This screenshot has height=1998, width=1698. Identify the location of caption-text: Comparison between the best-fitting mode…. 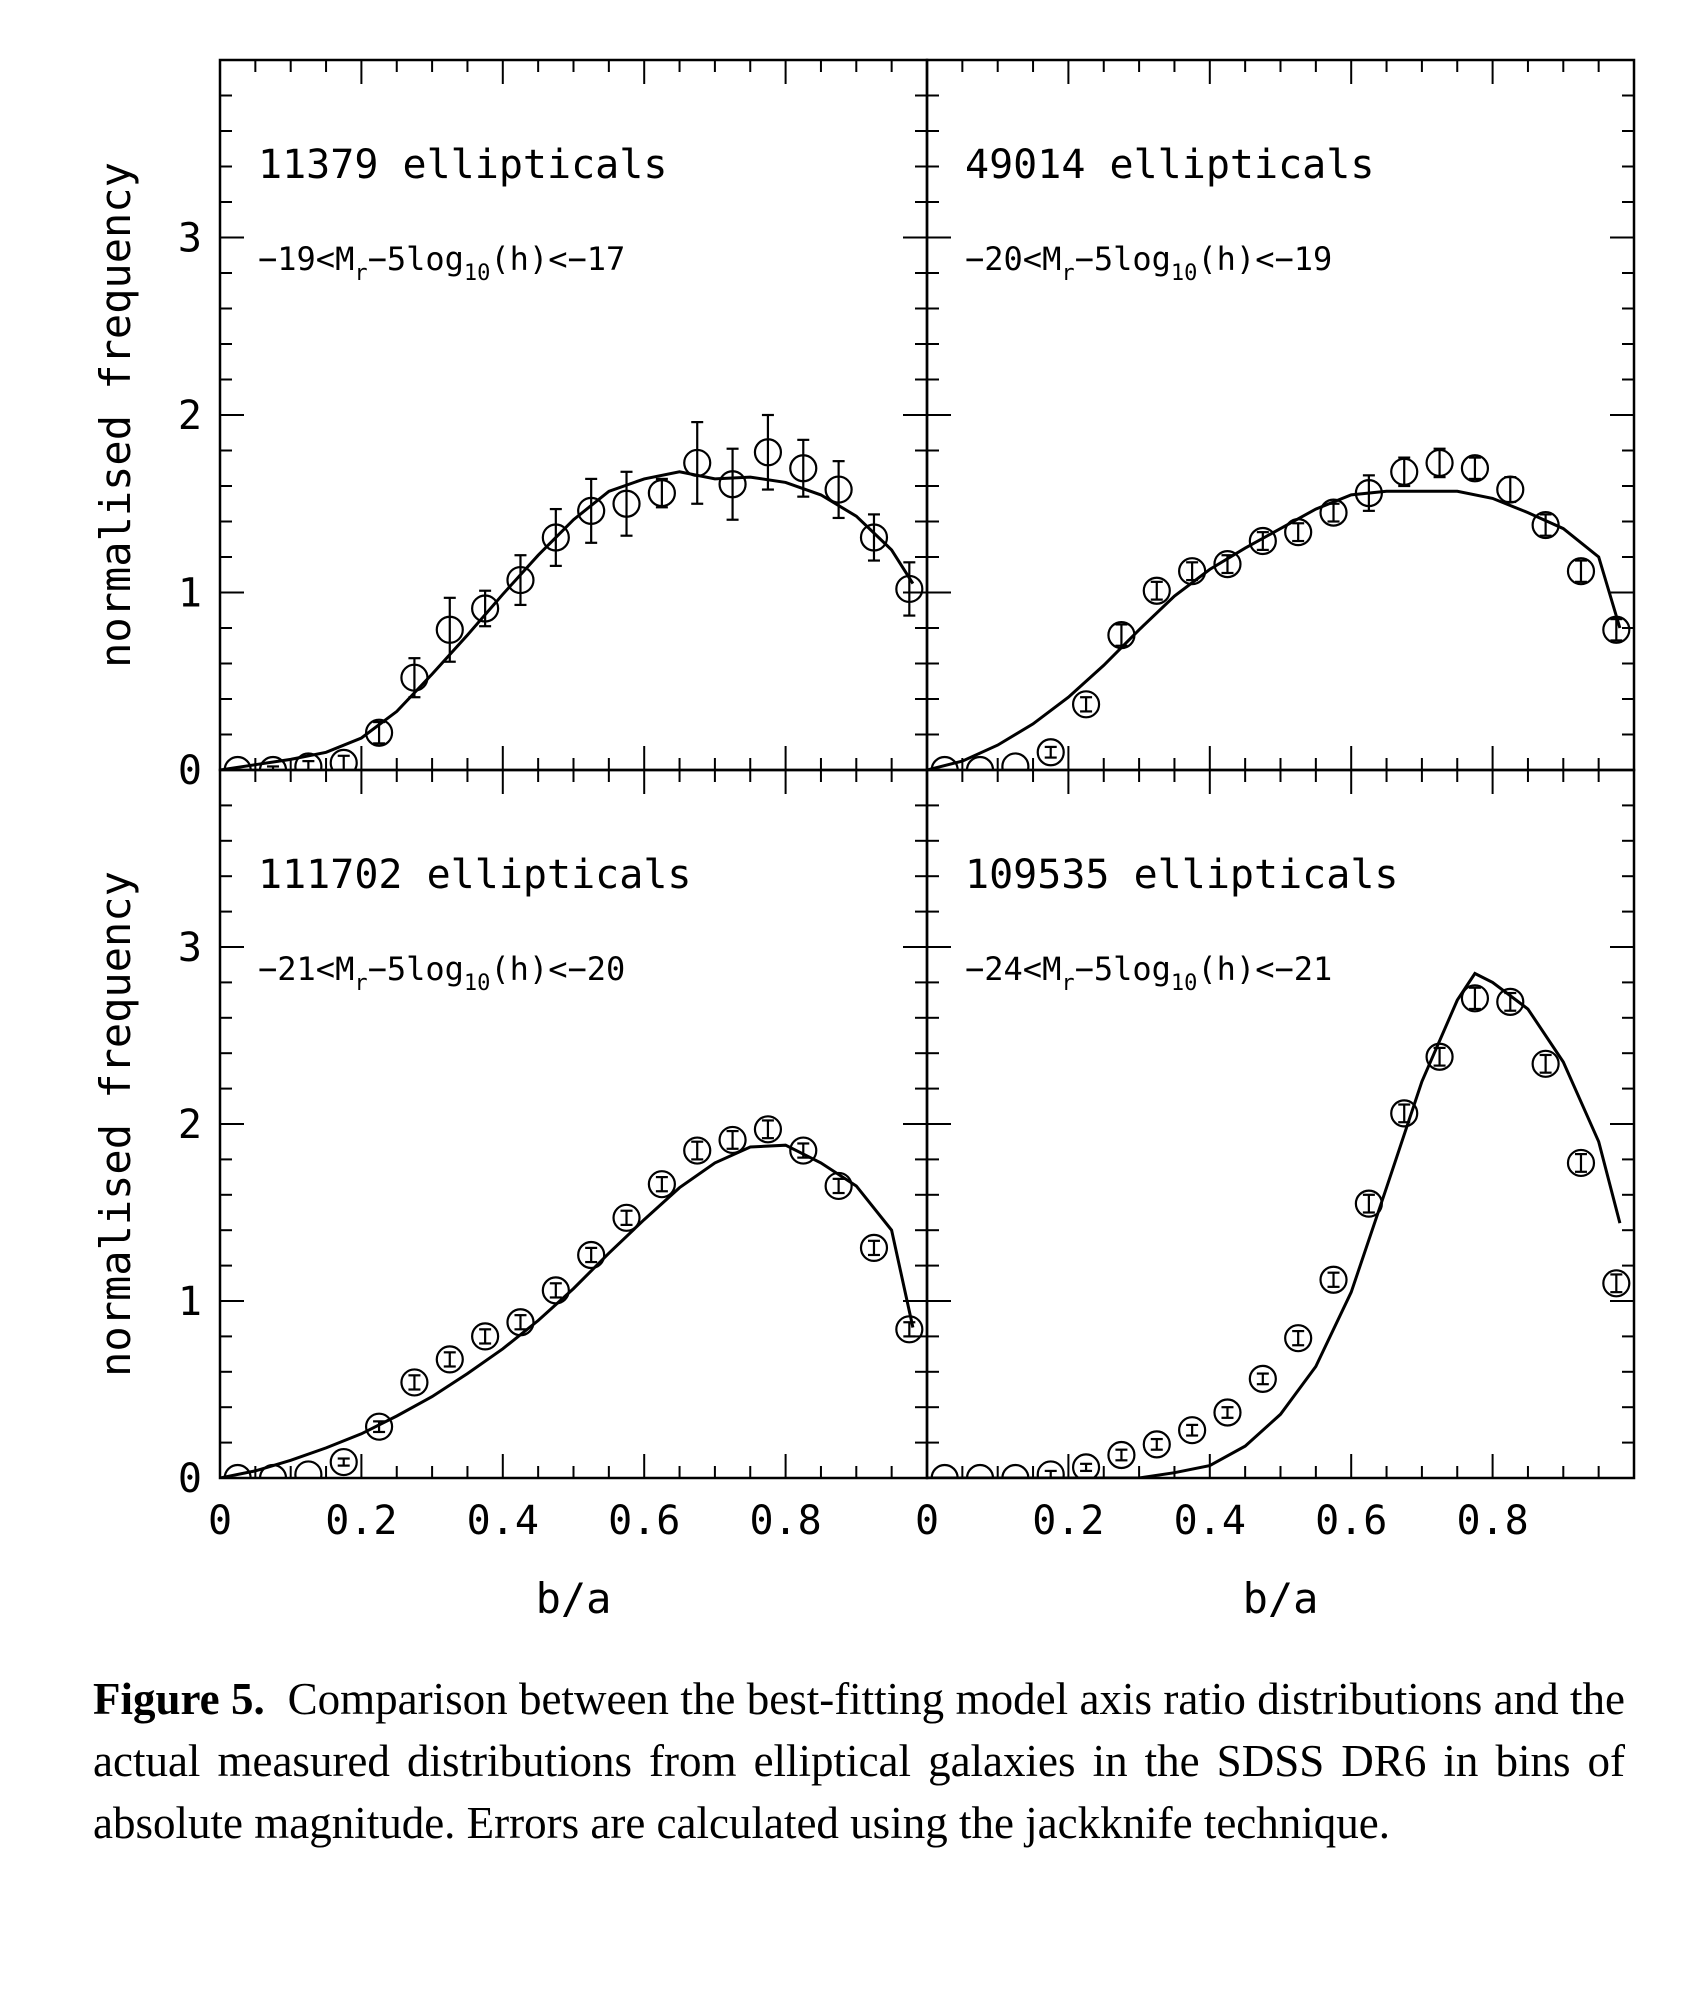
(859, 1761).